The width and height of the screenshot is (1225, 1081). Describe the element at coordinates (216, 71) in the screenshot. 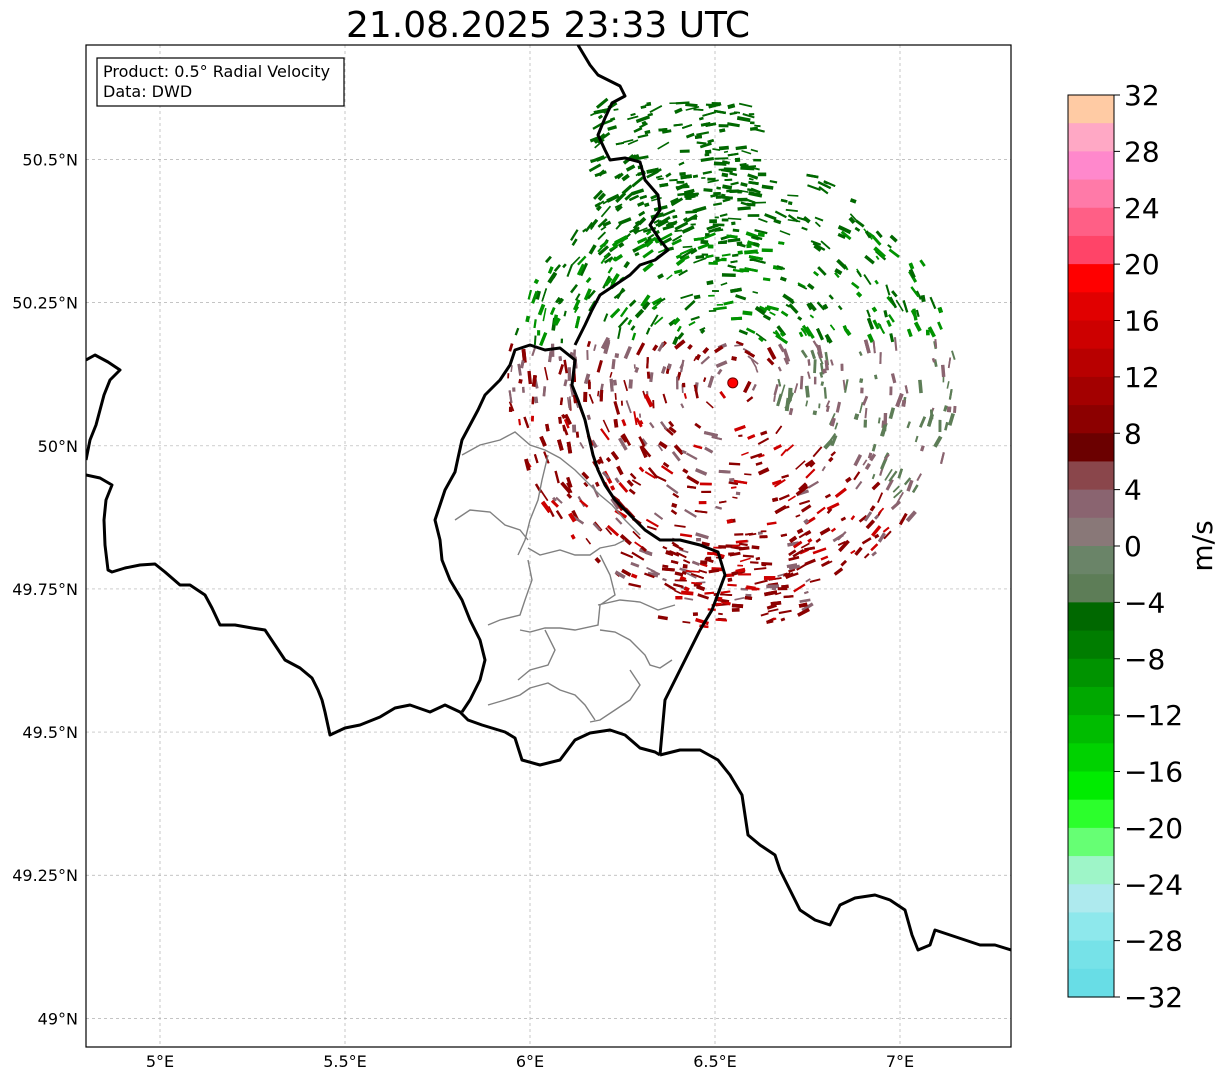

I see `info-product: Product: 0.5° Radial Velocity` at that location.